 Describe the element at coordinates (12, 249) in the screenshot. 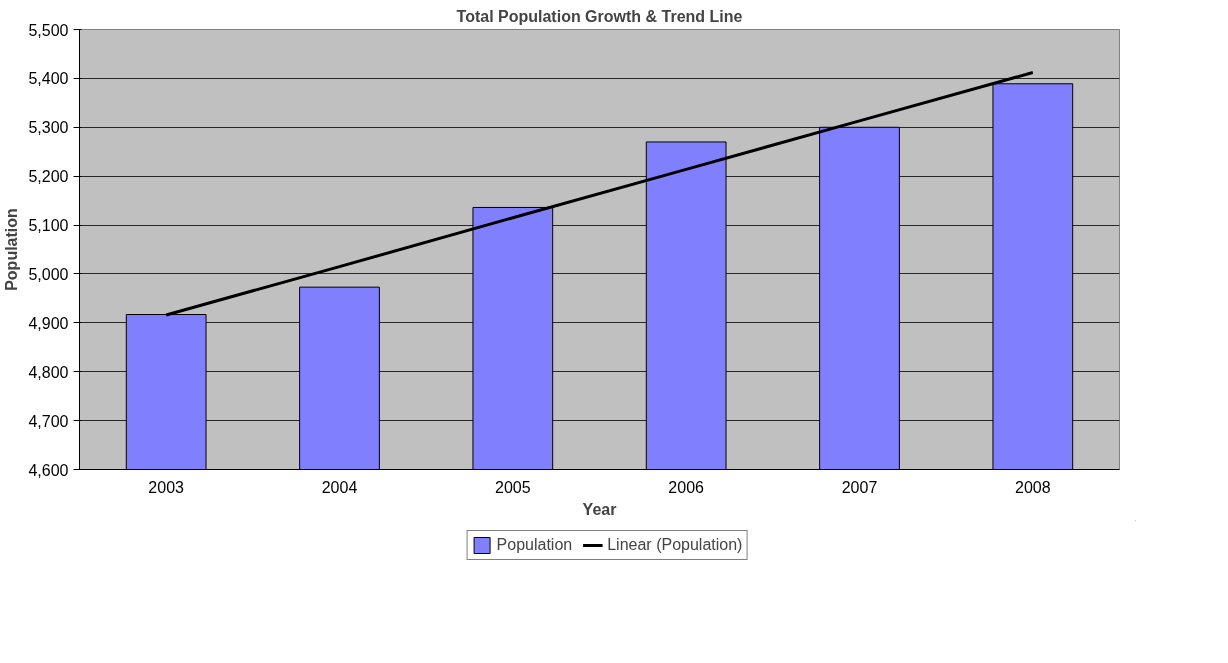

I see `y-axis-title: Population` at that location.